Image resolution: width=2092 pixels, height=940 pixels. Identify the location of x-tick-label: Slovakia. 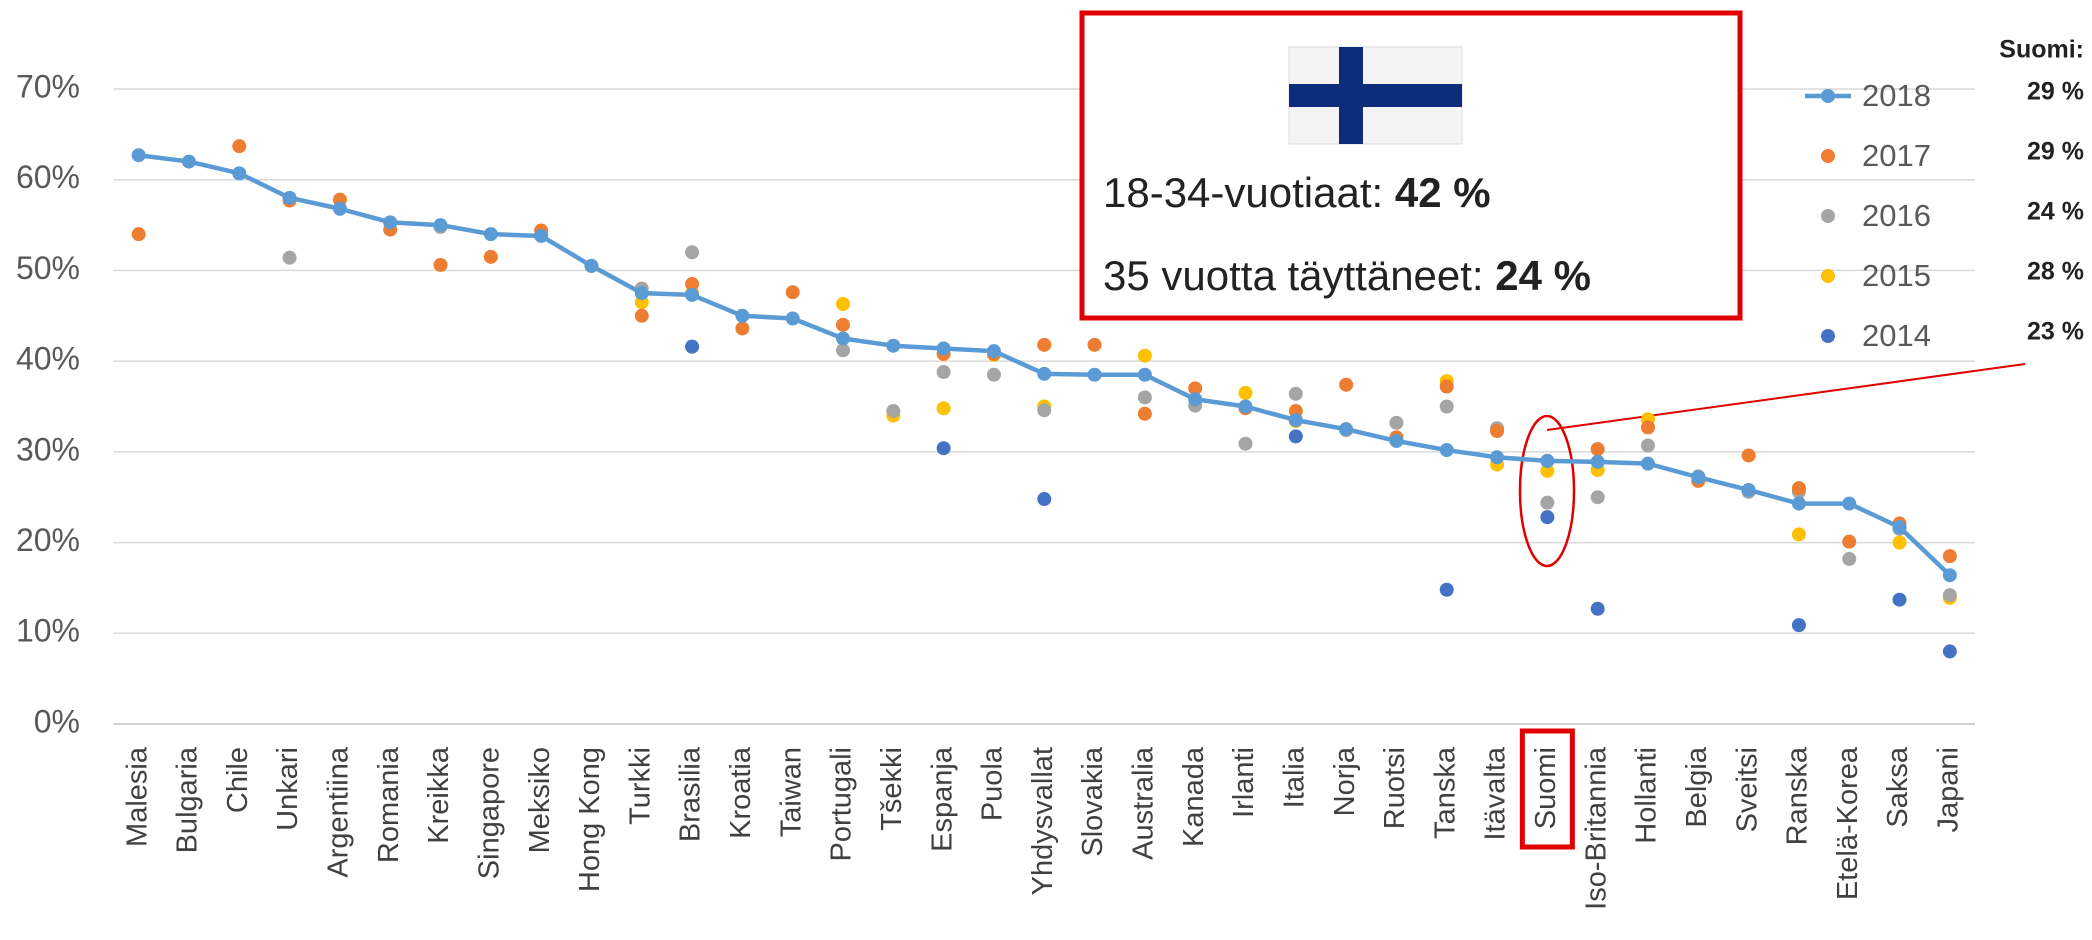
(1093, 801).